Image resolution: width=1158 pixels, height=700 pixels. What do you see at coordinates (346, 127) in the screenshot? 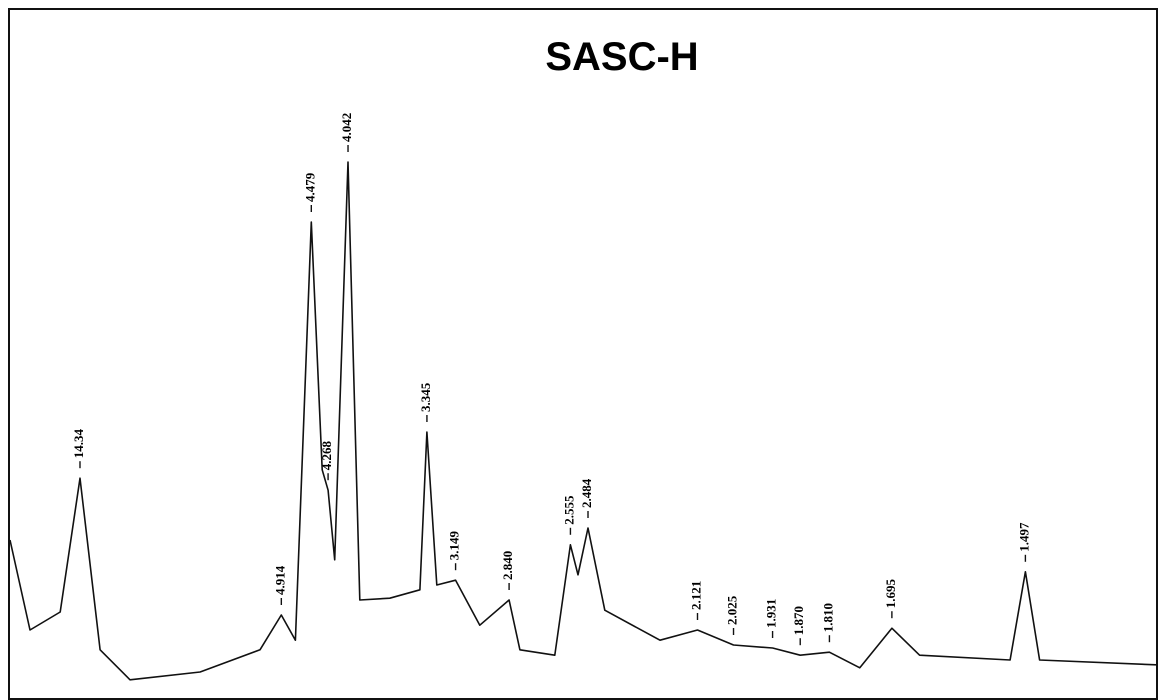
I see `annotation-label: 4.042` at bounding box center [346, 127].